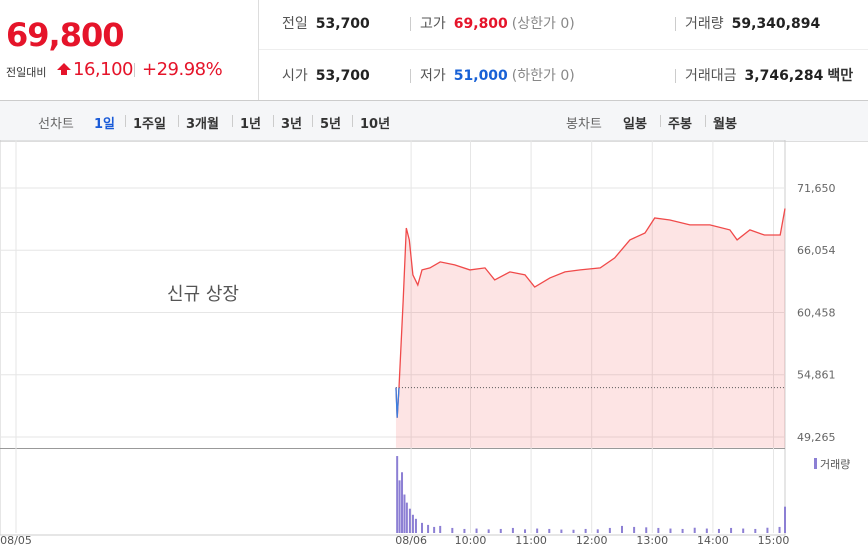 This screenshot has width=868, height=547. I want to click on annotation: 신규 상장, so click(203, 294).